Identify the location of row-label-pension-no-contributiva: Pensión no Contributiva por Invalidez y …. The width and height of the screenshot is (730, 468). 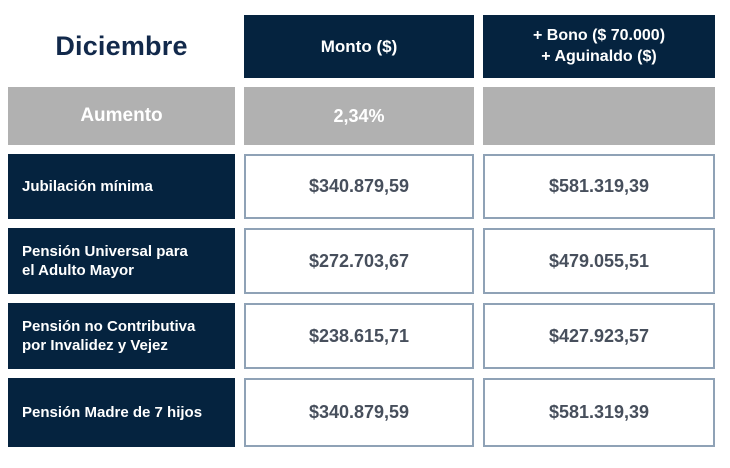
(121, 336).